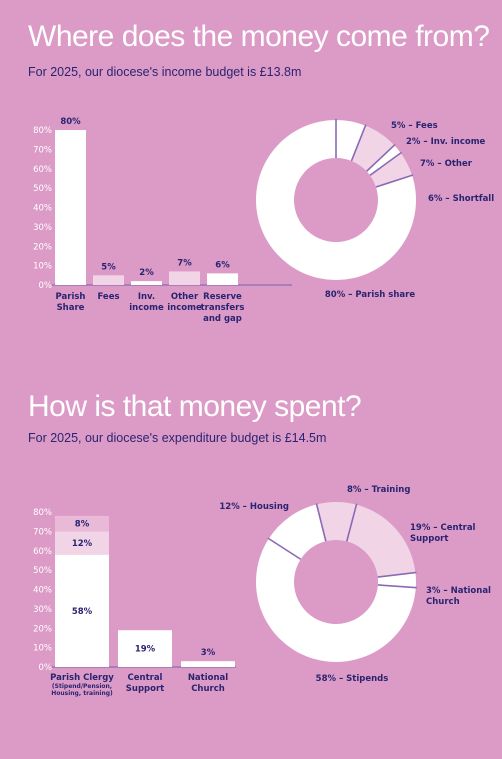 The height and width of the screenshot is (759, 502). What do you see at coordinates (71, 297) in the screenshot?
I see `income-category-label: Parish` at bounding box center [71, 297].